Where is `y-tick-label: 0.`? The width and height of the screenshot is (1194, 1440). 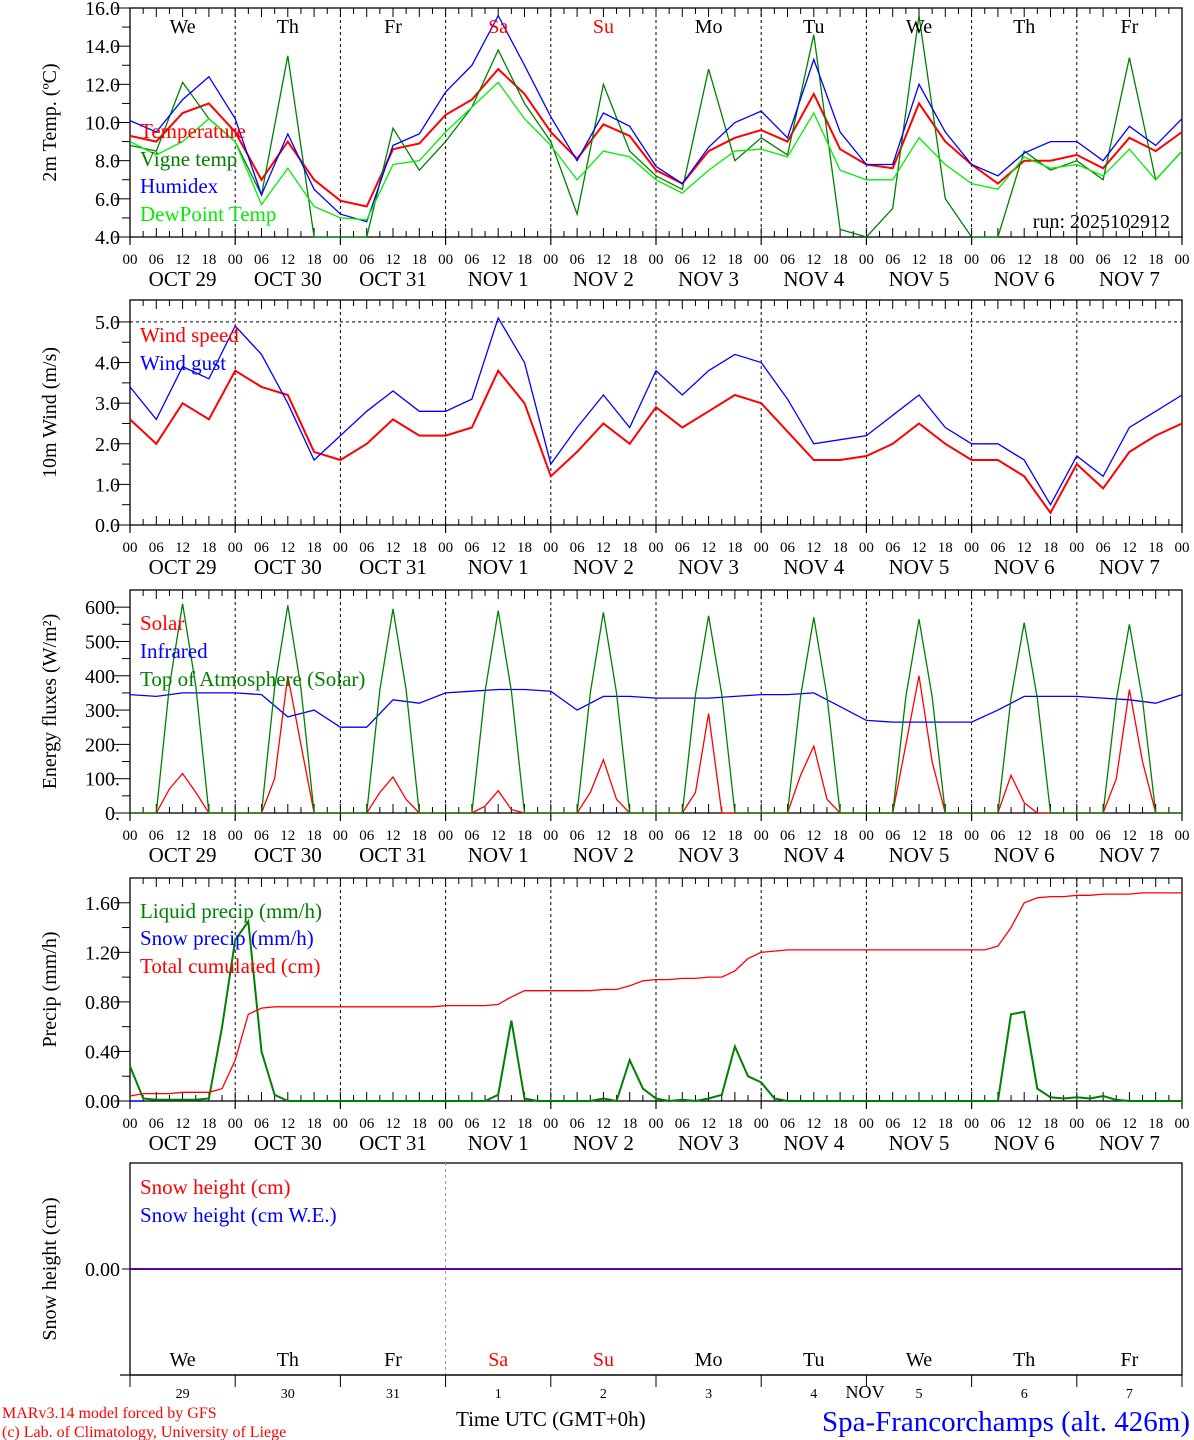
y-tick-label: 0. is located at coordinates (112, 814).